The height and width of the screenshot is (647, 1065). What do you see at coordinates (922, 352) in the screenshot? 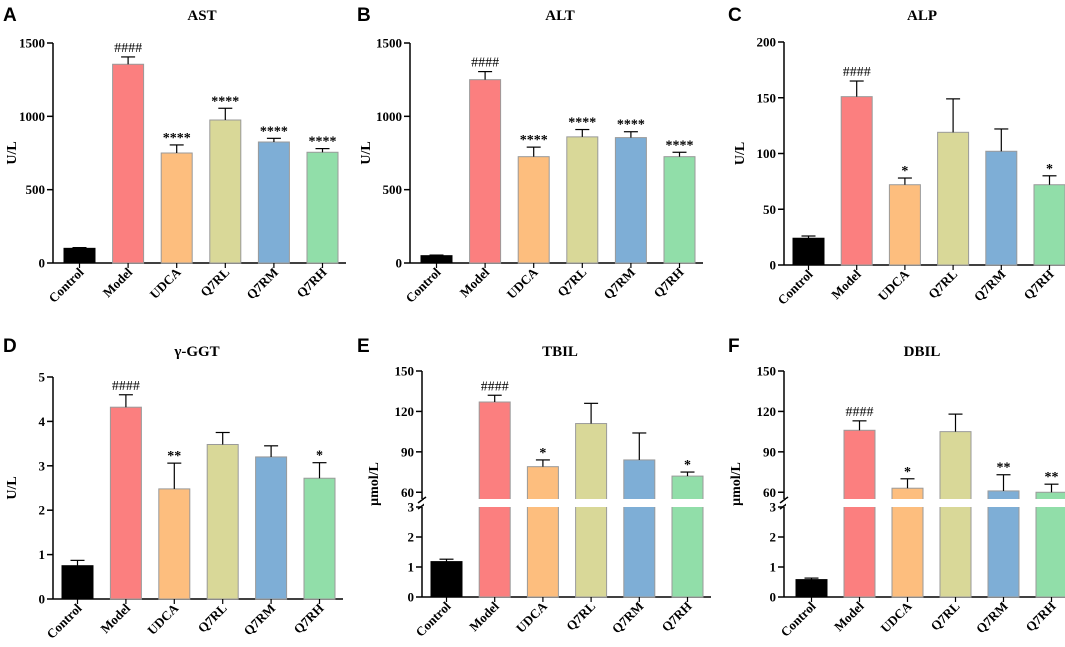
I see `chart-title: DBIL` at bounding box center [922, 352].